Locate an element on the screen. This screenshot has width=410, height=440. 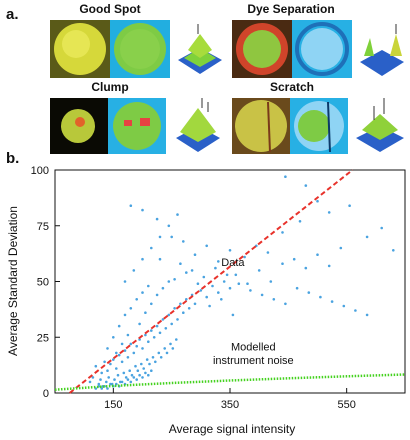
y-axis-title: Average Standard Deviation is located at coordinates (13, 281).